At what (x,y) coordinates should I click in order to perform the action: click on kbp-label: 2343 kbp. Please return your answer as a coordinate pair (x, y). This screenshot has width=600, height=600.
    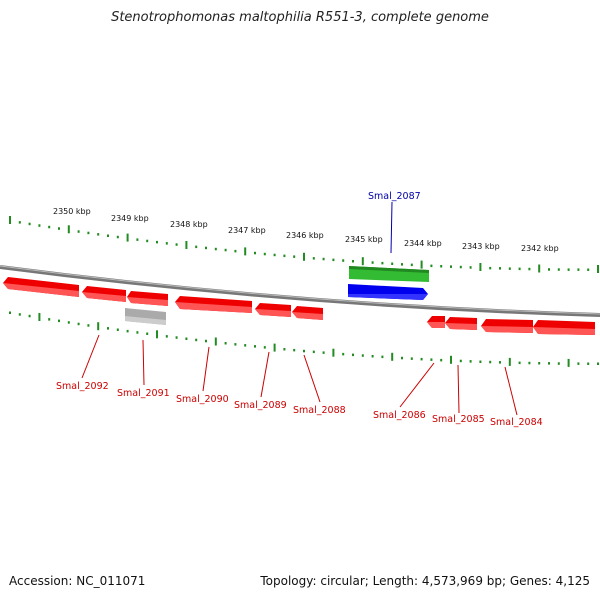
    Looking at the image, I should click on (481, 246).